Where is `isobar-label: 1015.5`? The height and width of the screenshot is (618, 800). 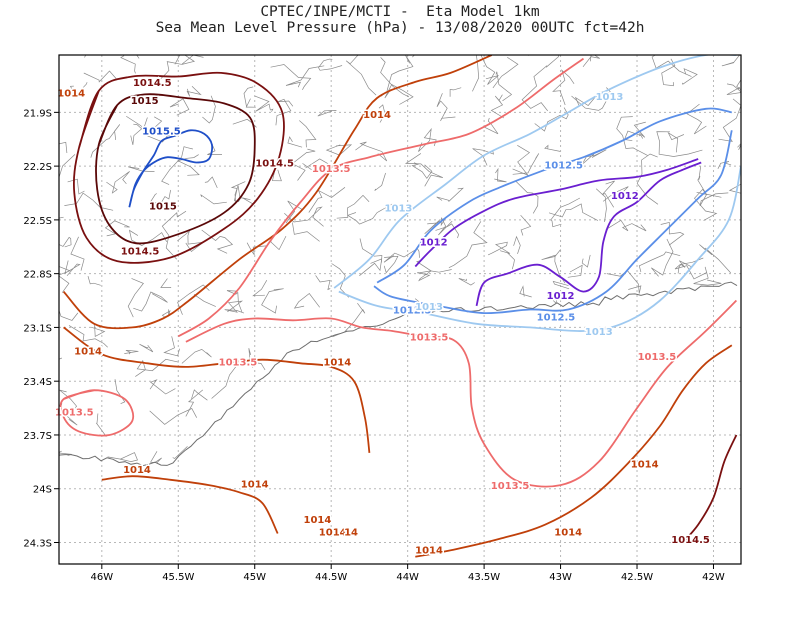 isobar-label: 1015.5 is located at coordinates (161, 131).